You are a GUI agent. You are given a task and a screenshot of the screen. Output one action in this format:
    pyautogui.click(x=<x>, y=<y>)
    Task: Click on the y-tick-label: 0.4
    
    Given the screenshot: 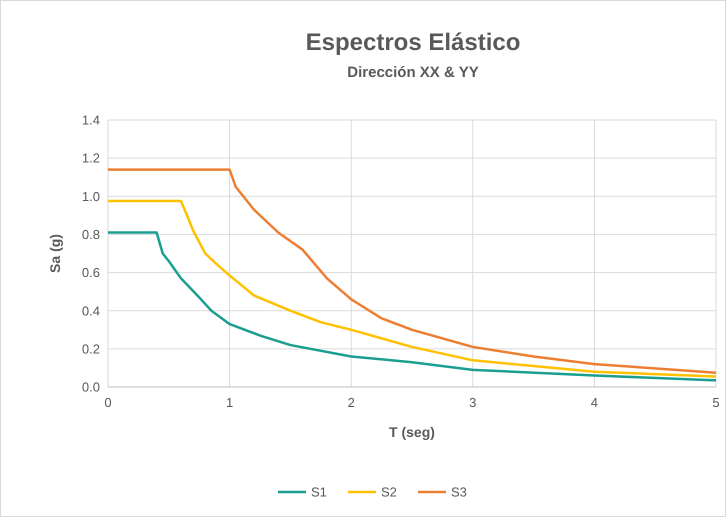 What is the action you would take?
    pyautogui.click(x=91, y=310)
    